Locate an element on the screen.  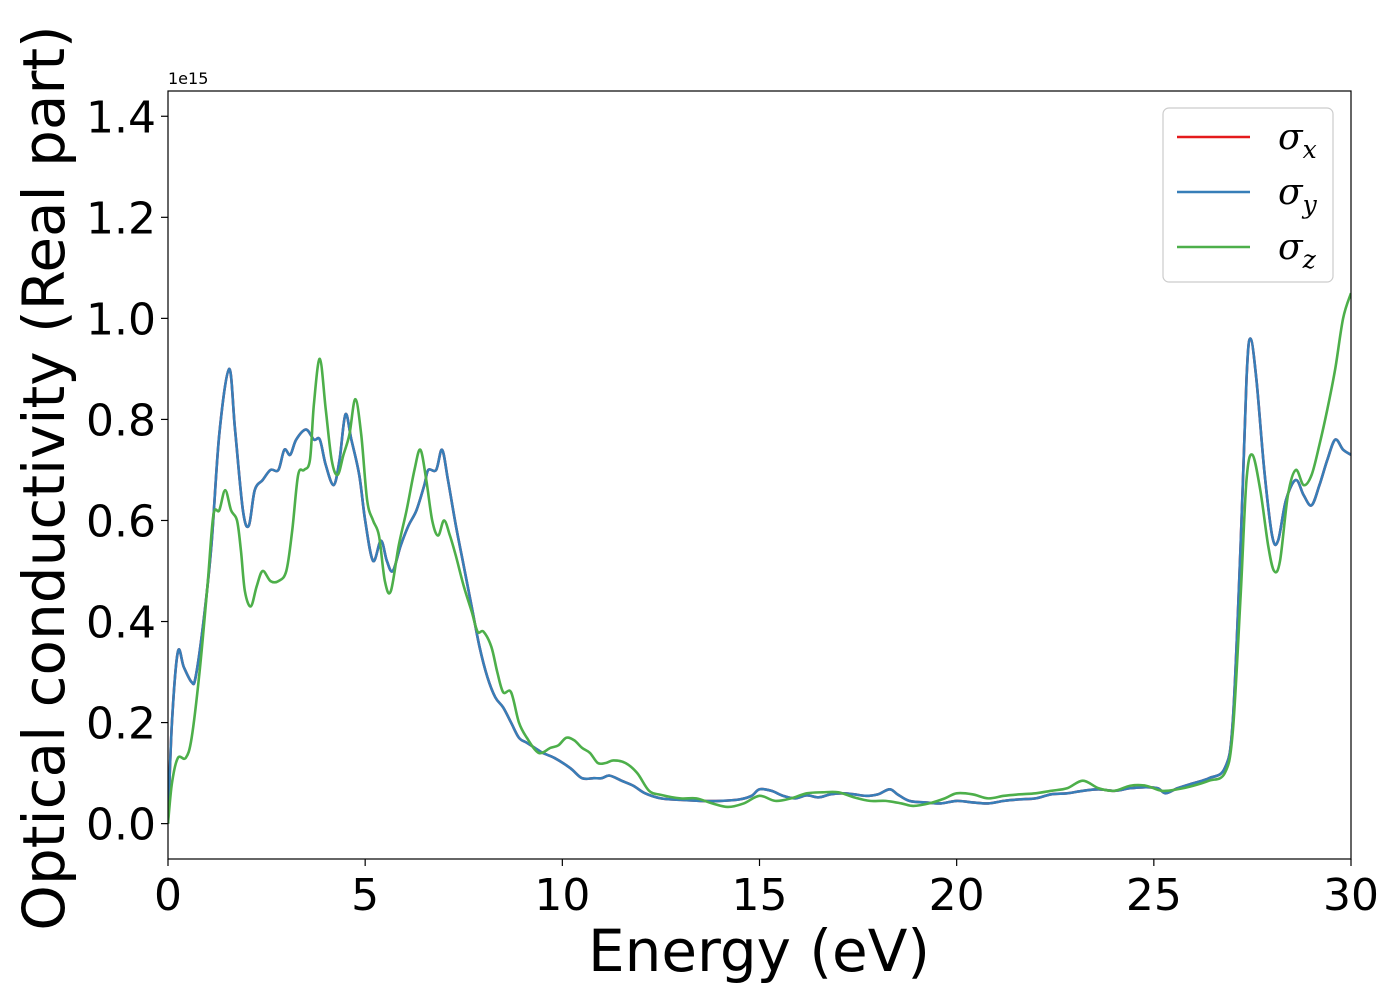
x-axis-label: Energy (eV) is located at coordinates (759, 951).